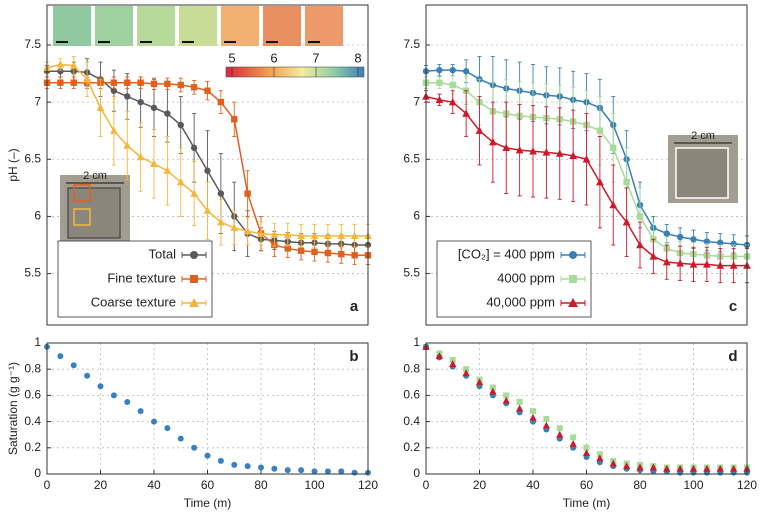 This screenshot has height=518, width=764. Describe the element at coordinates (411, 447) in the screenshot. I see `y-tick-label: 0.2` at that location.